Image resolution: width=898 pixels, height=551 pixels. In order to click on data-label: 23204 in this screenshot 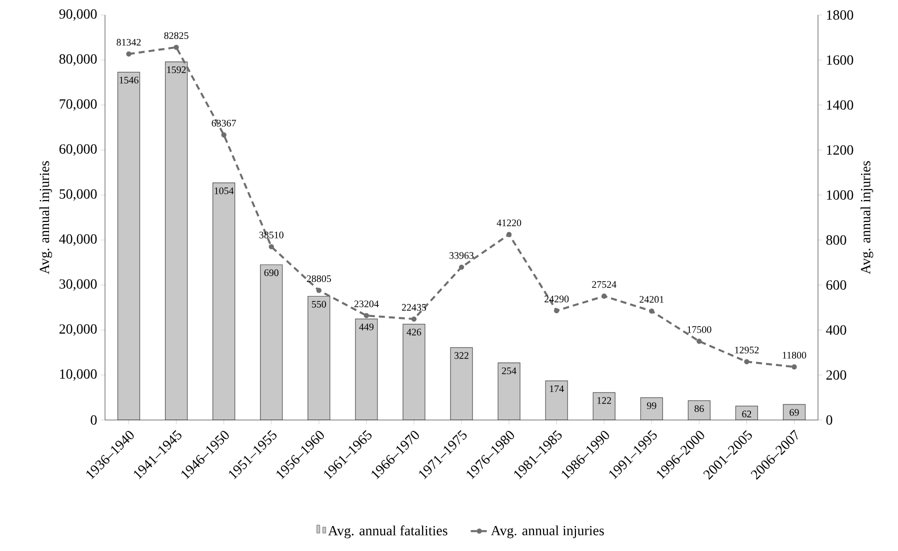, I will do `click(366, 304)`.